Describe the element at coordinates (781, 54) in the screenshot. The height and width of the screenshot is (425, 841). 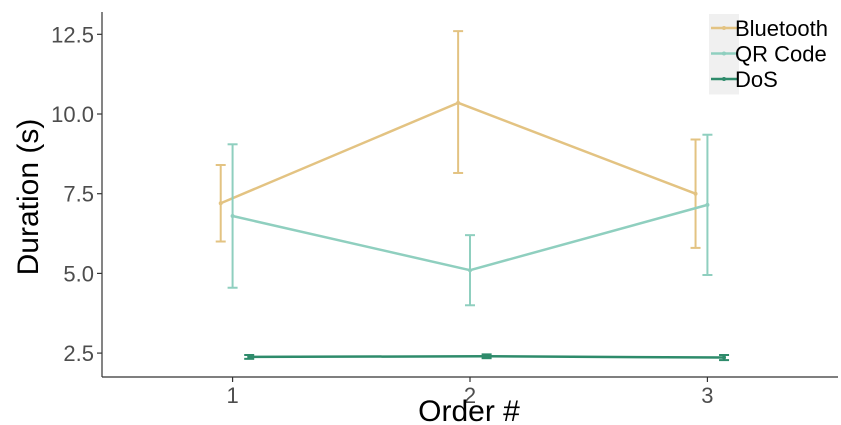
I see `legend-label: QR Code` at that location.